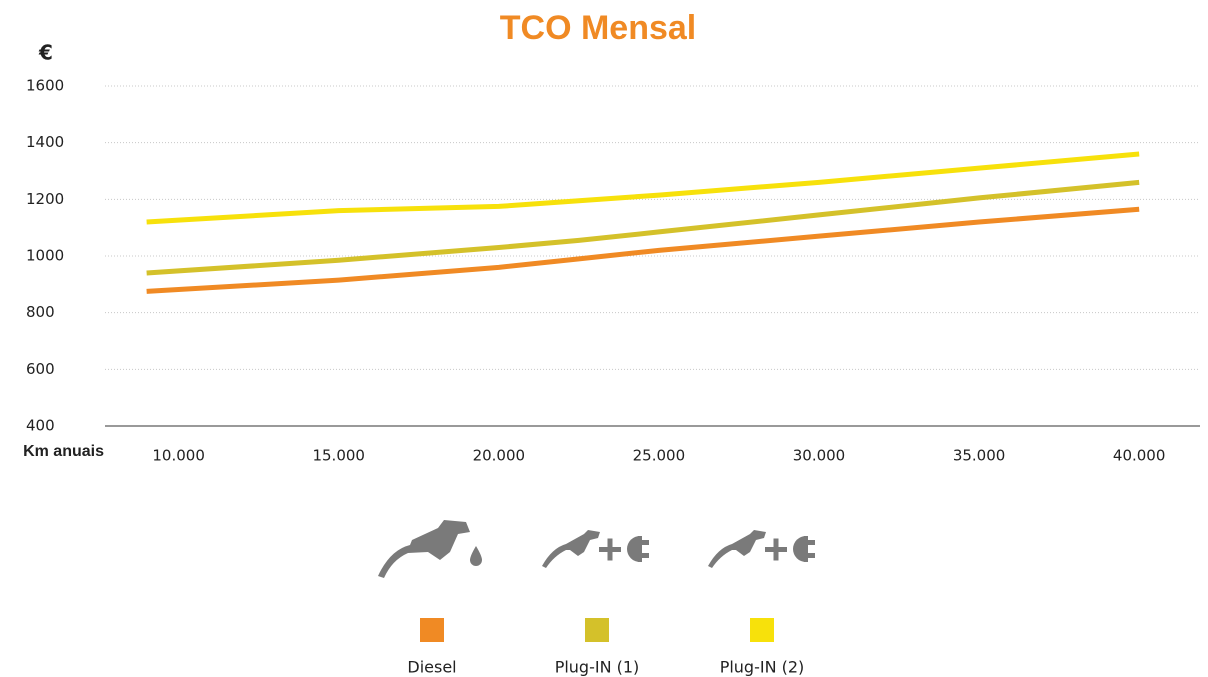 This screenshot has height=677, width=1208. Describe the element at coordinates (45, 86) in the screenshot. I see `y-tick-label: 1600` at that location.